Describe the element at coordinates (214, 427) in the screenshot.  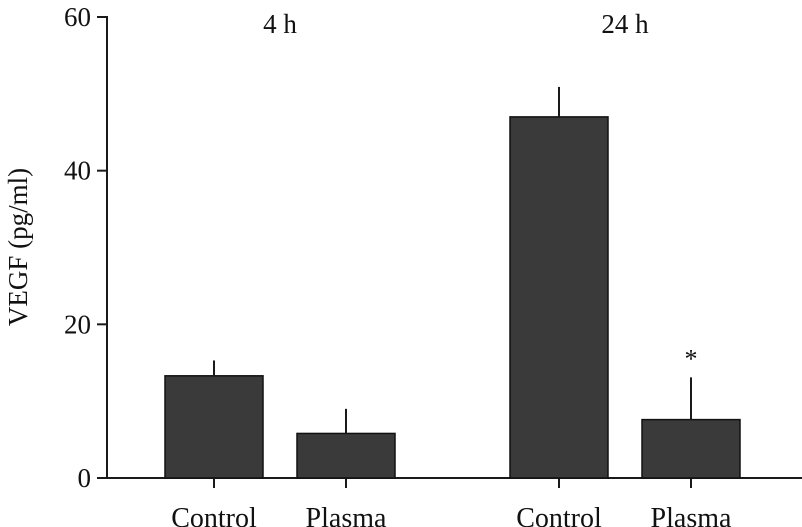
I see `bar-4h-control` at that location.